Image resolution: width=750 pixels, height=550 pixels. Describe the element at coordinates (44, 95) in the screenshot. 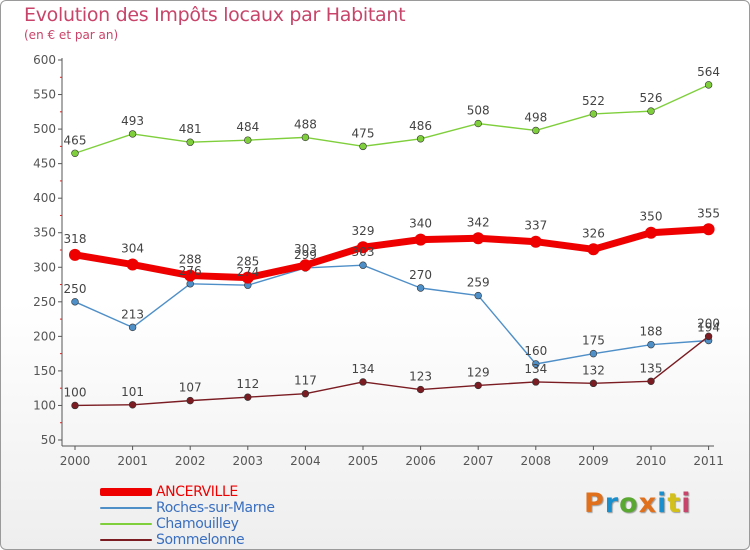

I see `y-tick-label: 550` at that location.